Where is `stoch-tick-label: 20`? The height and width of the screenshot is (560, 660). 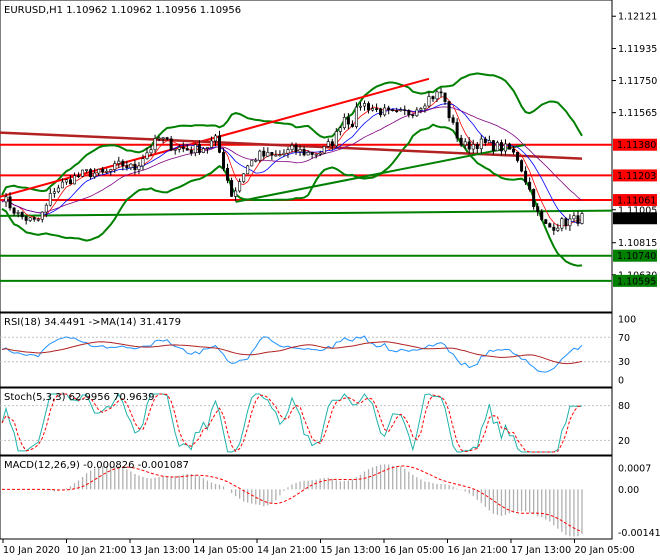 stoch-tick-label: 20 is located at coordinates (624, 441).